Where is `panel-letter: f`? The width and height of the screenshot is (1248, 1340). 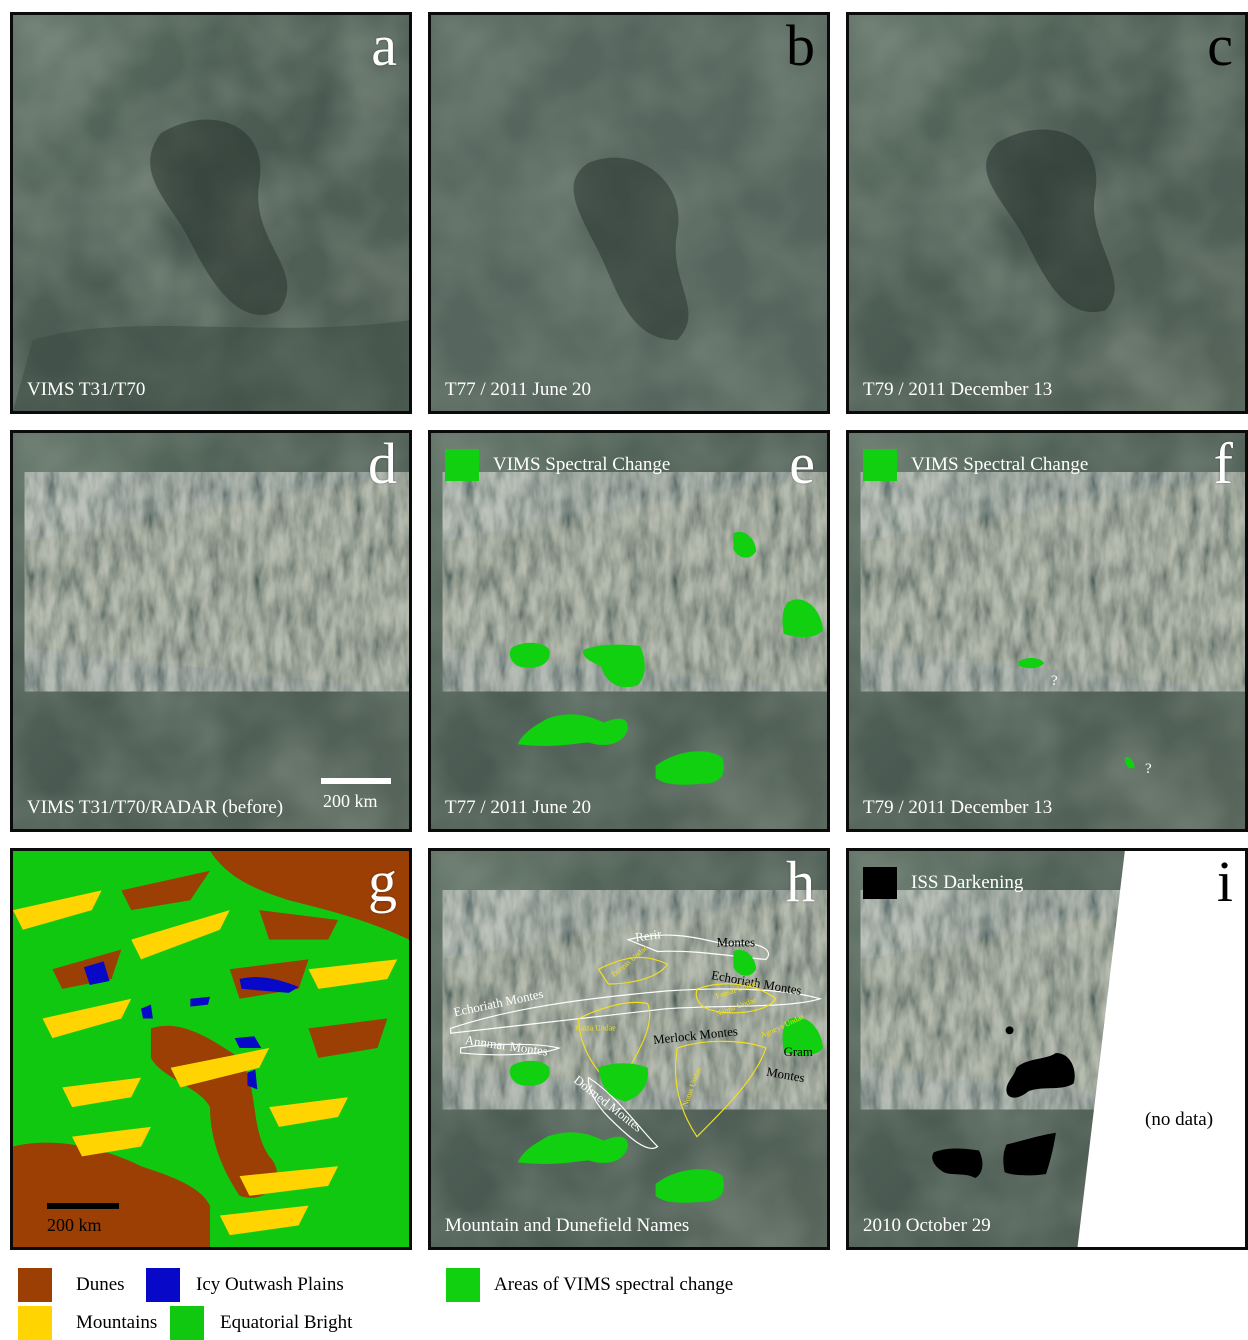 panel-letter: f is located at coordinates (1223, 463).